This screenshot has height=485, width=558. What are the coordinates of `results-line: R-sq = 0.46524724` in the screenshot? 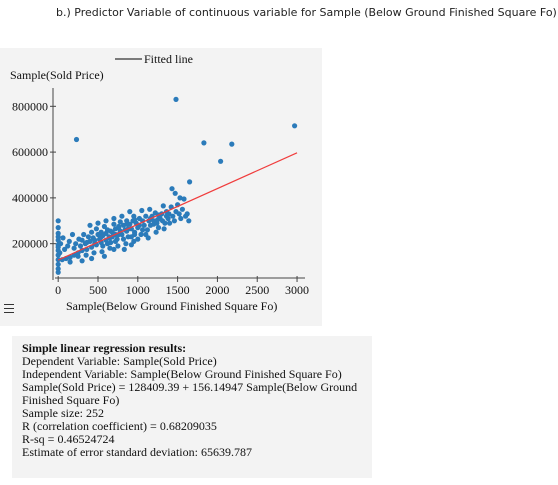 It's located at (68, 439).